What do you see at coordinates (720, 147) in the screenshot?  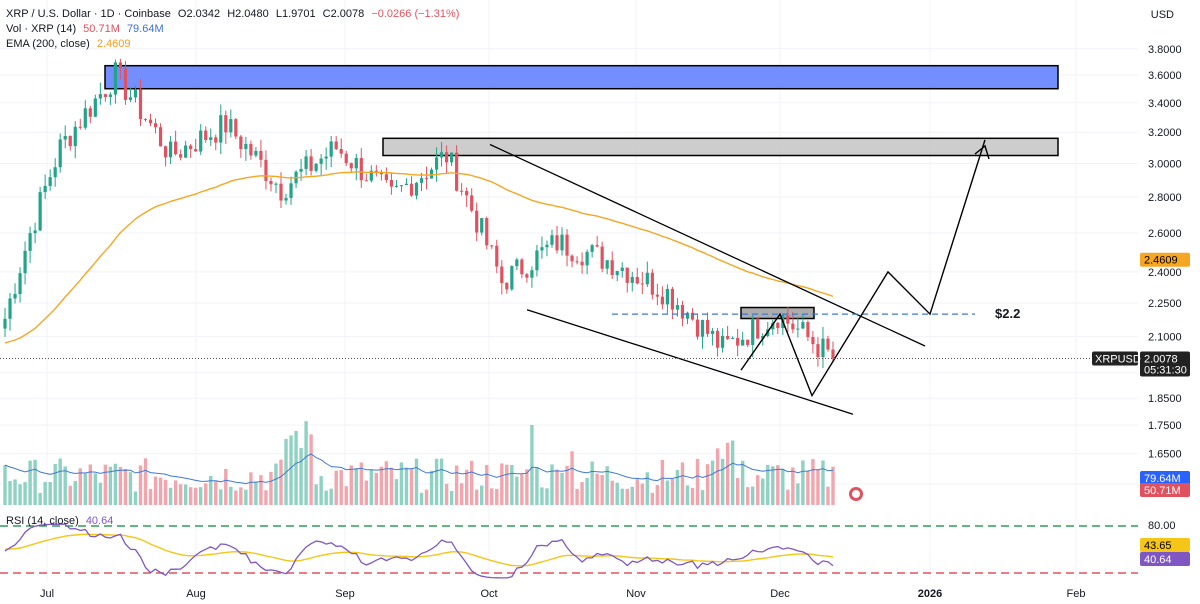 I see `resistance-zone-mid` at bounding box center [720, 147].